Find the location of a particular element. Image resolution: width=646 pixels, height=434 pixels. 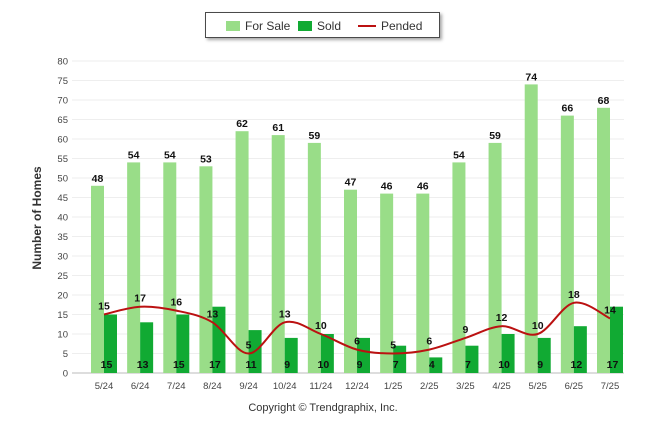

data-label-pended: 17 is located at coordinates (140, 299).